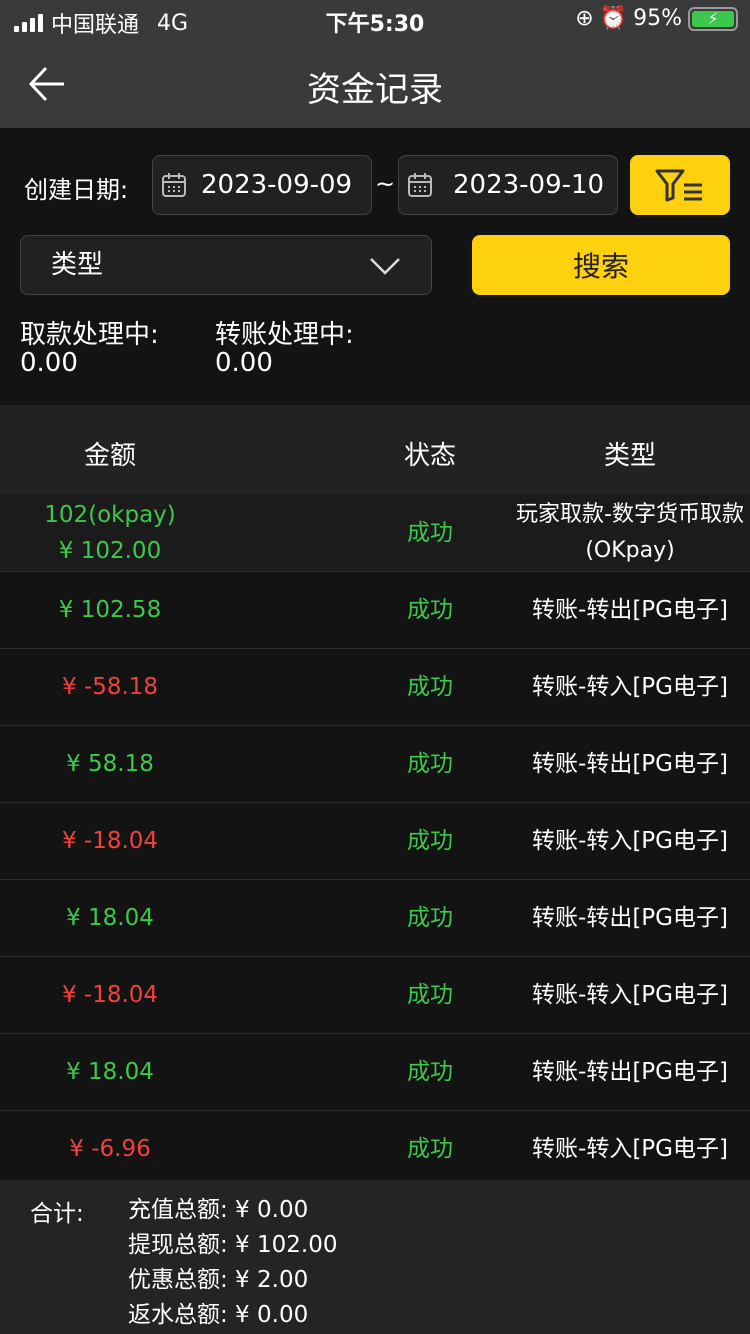  I want to click on amount-cell: ¥ 58.18, so click(110, 764).